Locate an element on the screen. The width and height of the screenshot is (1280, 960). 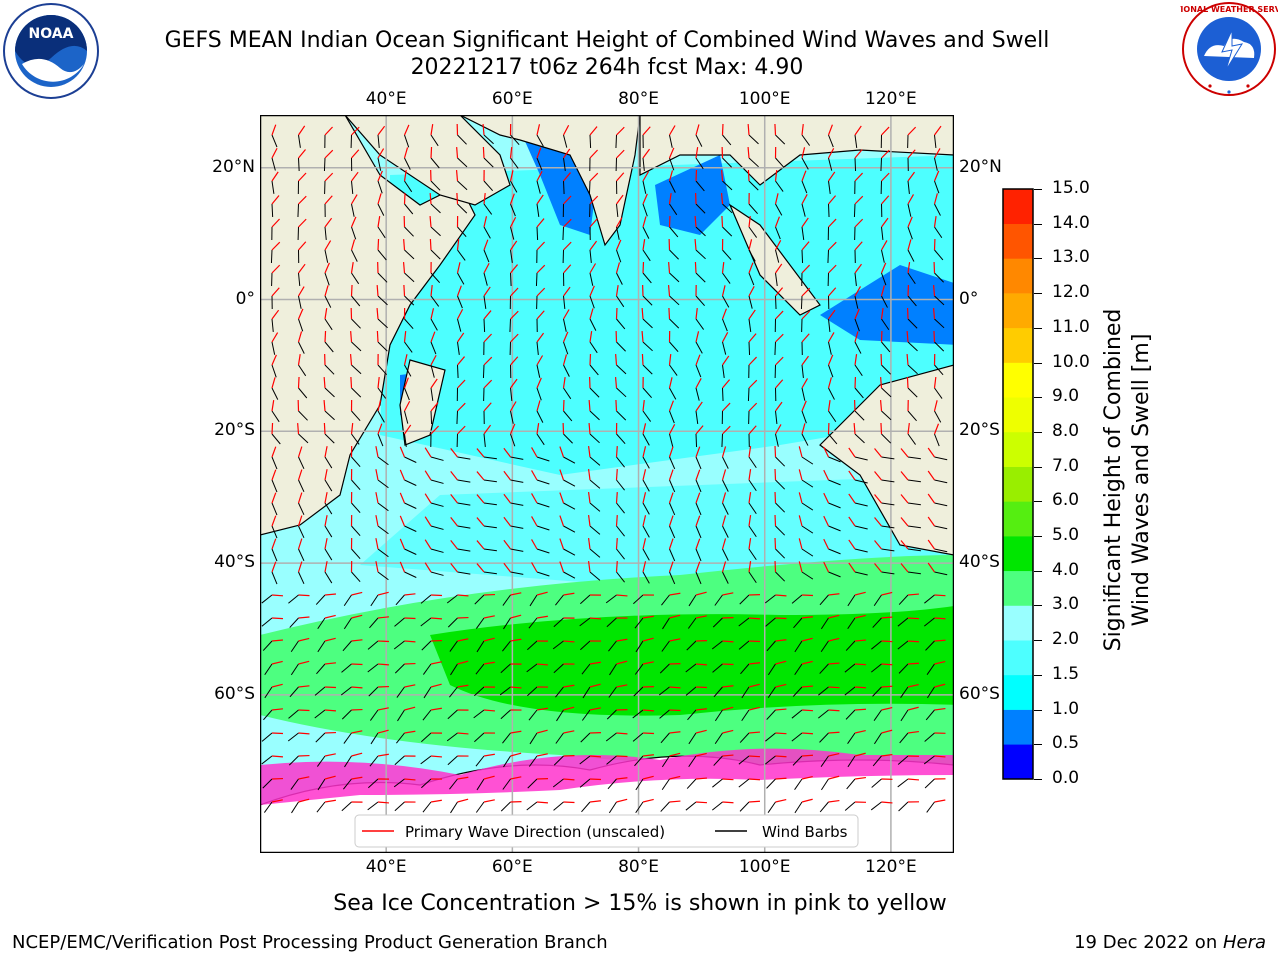
colorbar-box is located at coordinates (1018, 588).